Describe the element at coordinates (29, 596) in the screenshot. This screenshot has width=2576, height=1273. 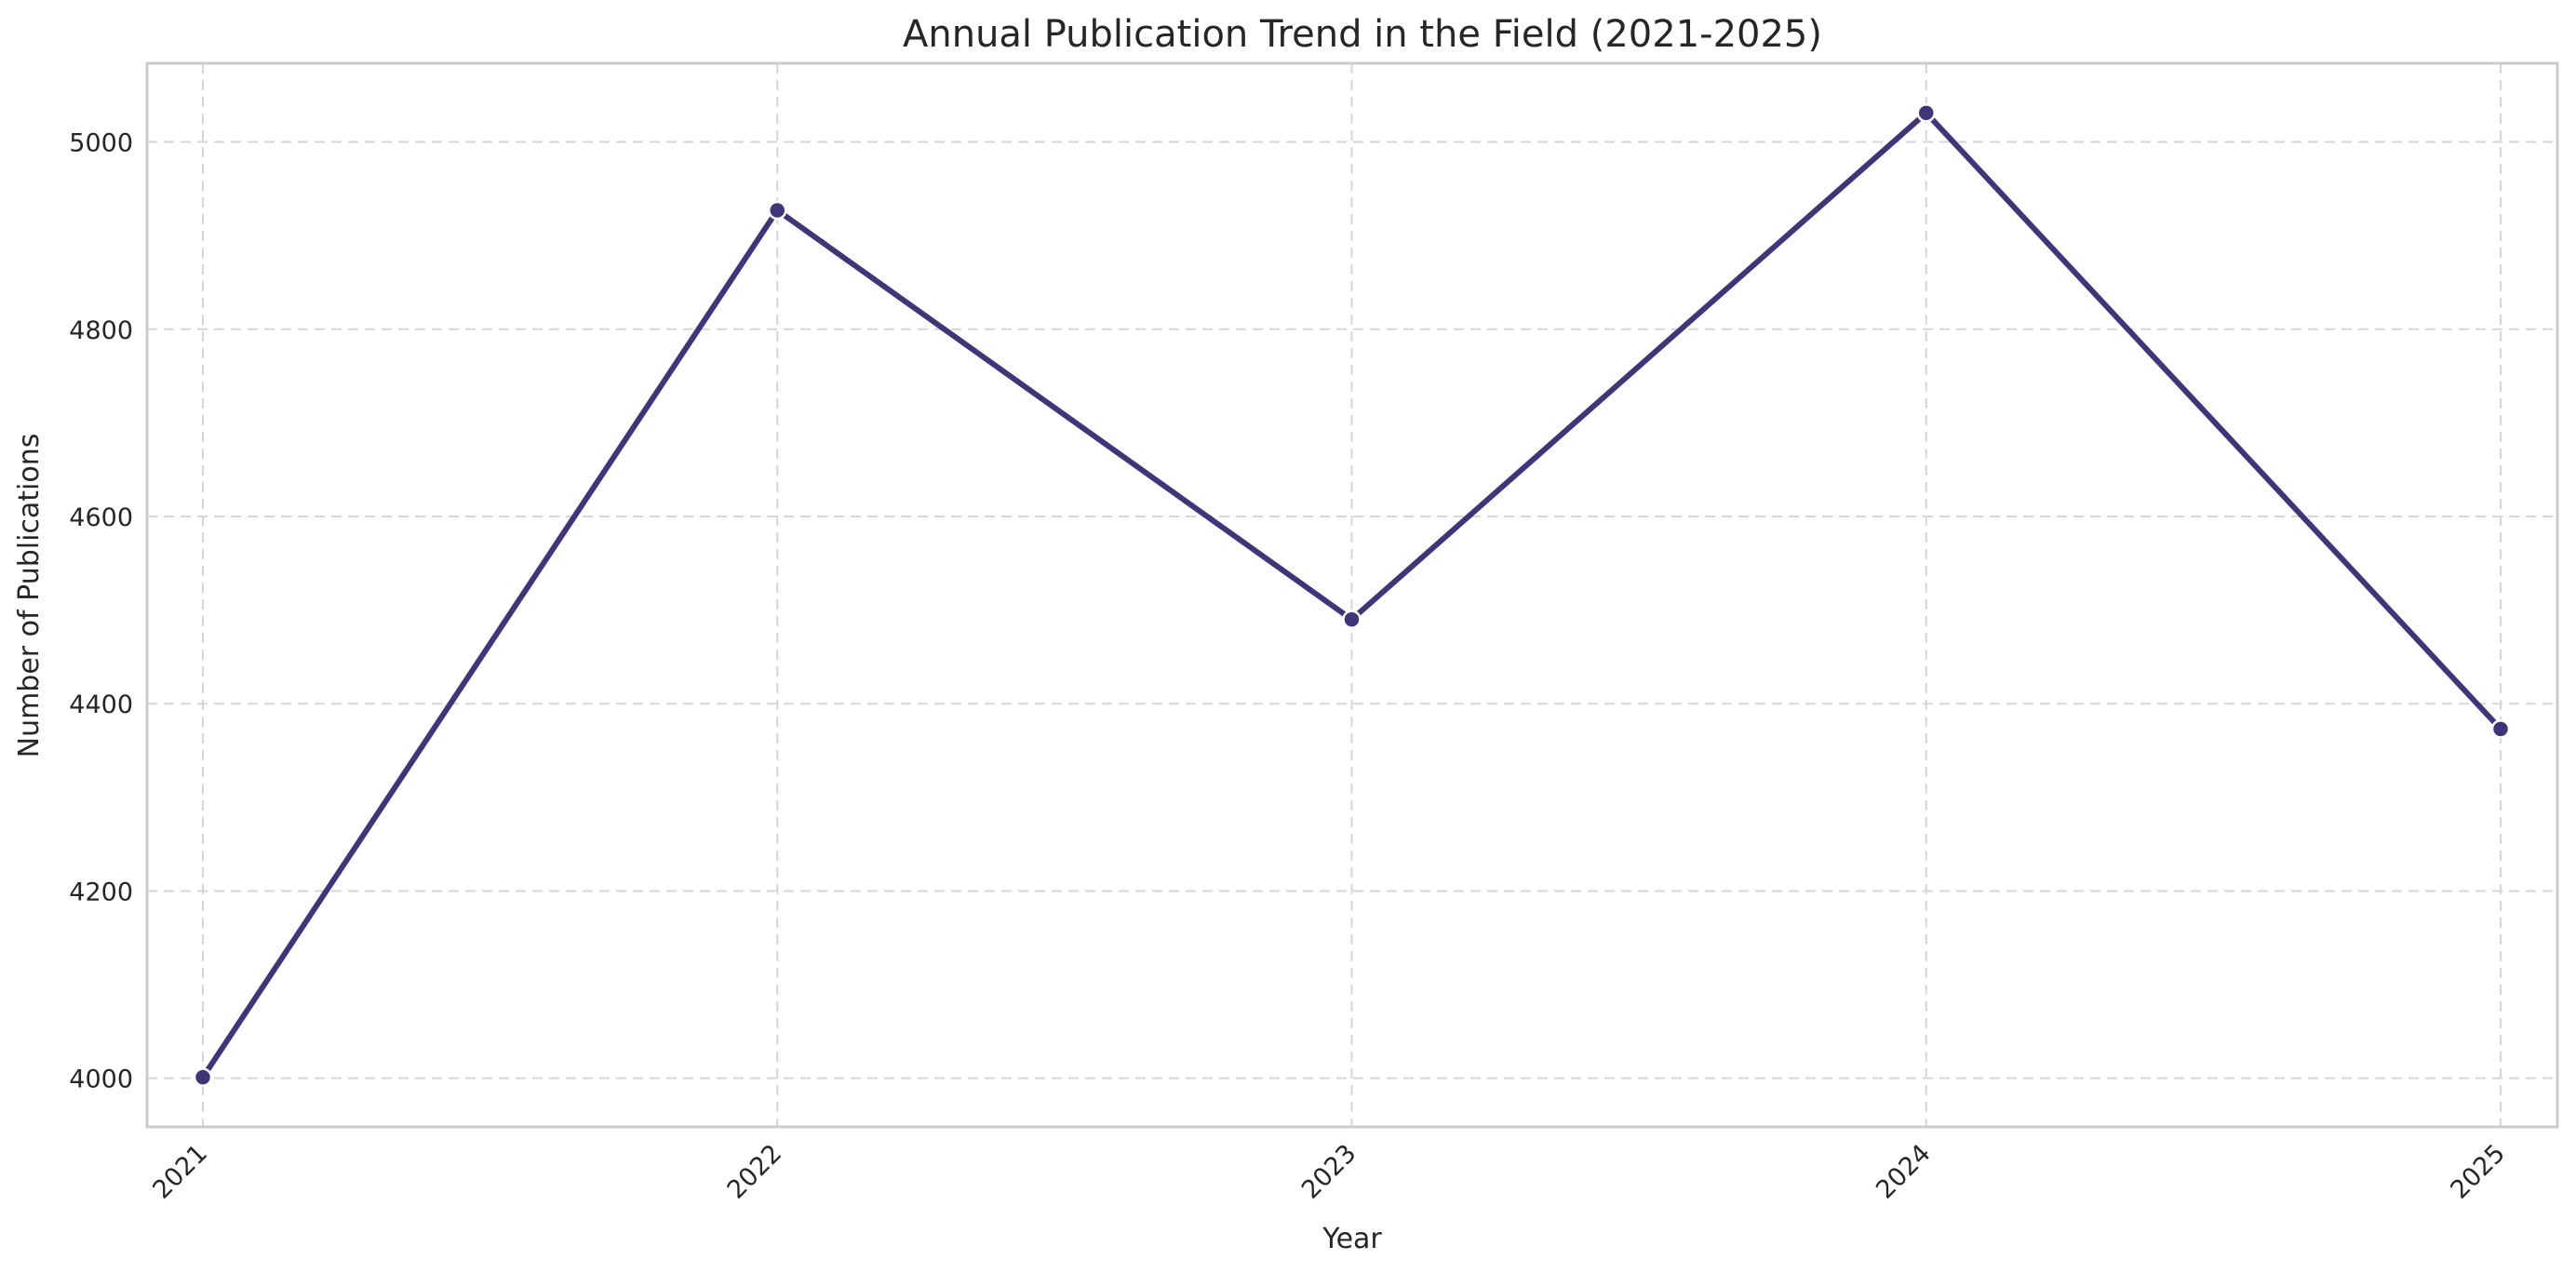
I see `y-axis-label: Number of Publications` at that location.